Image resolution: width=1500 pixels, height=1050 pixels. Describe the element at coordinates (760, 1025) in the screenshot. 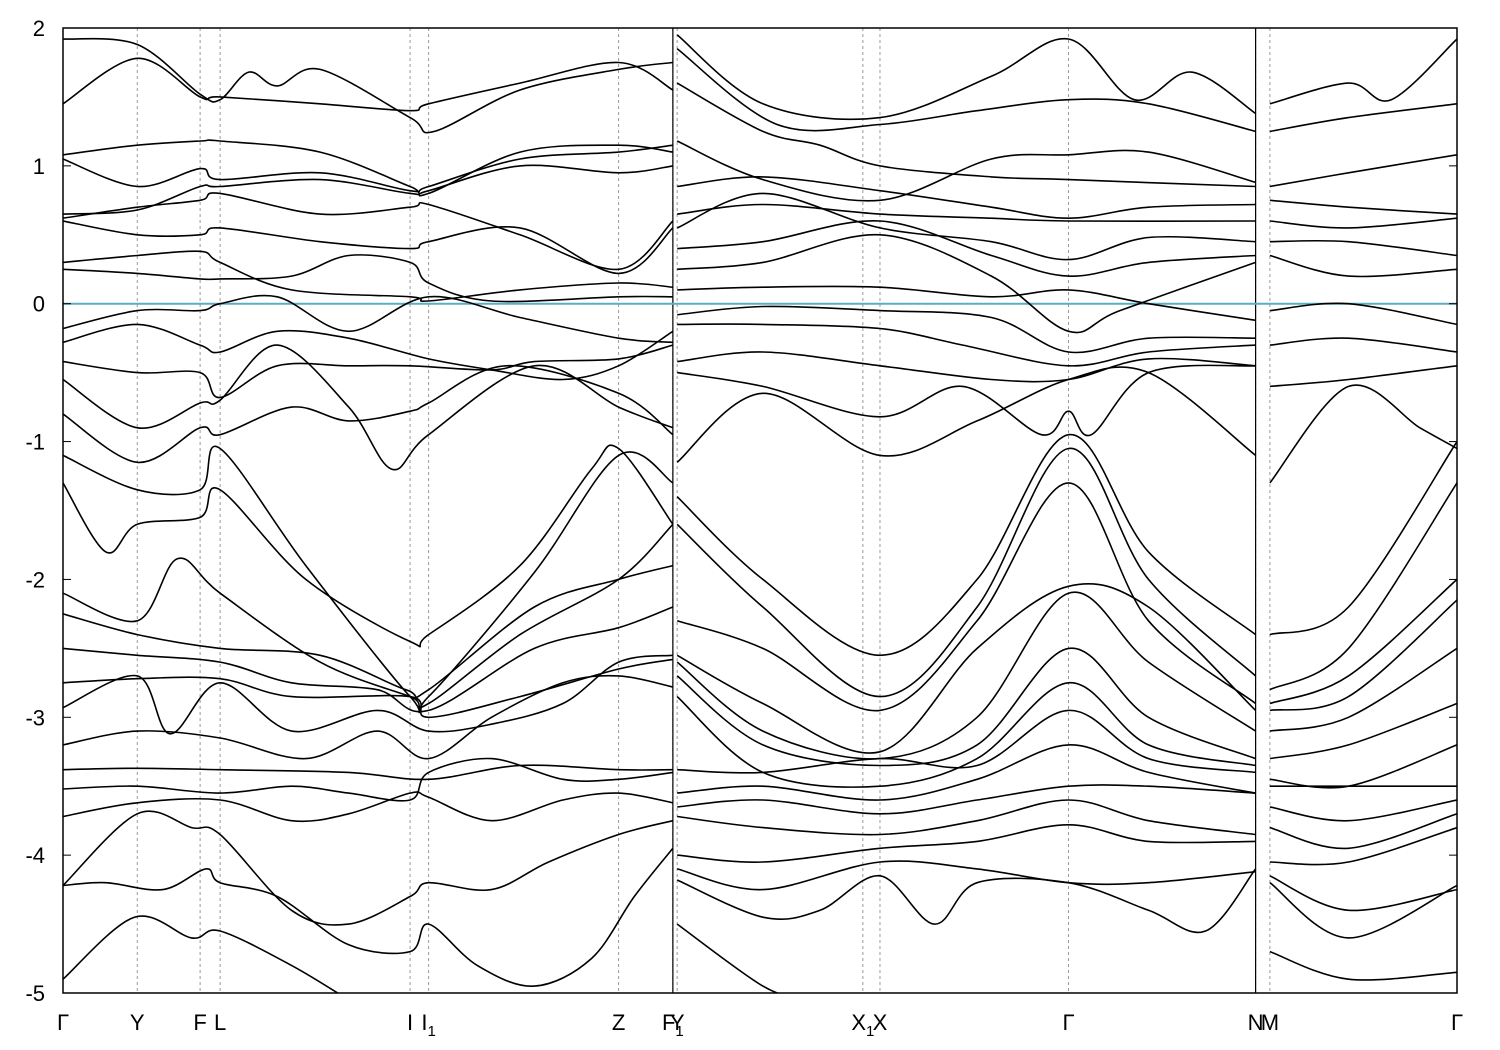

I see `x-axis: Γ Y F L I I1 Z F1Y X1X Γ NM Γ` at that location.